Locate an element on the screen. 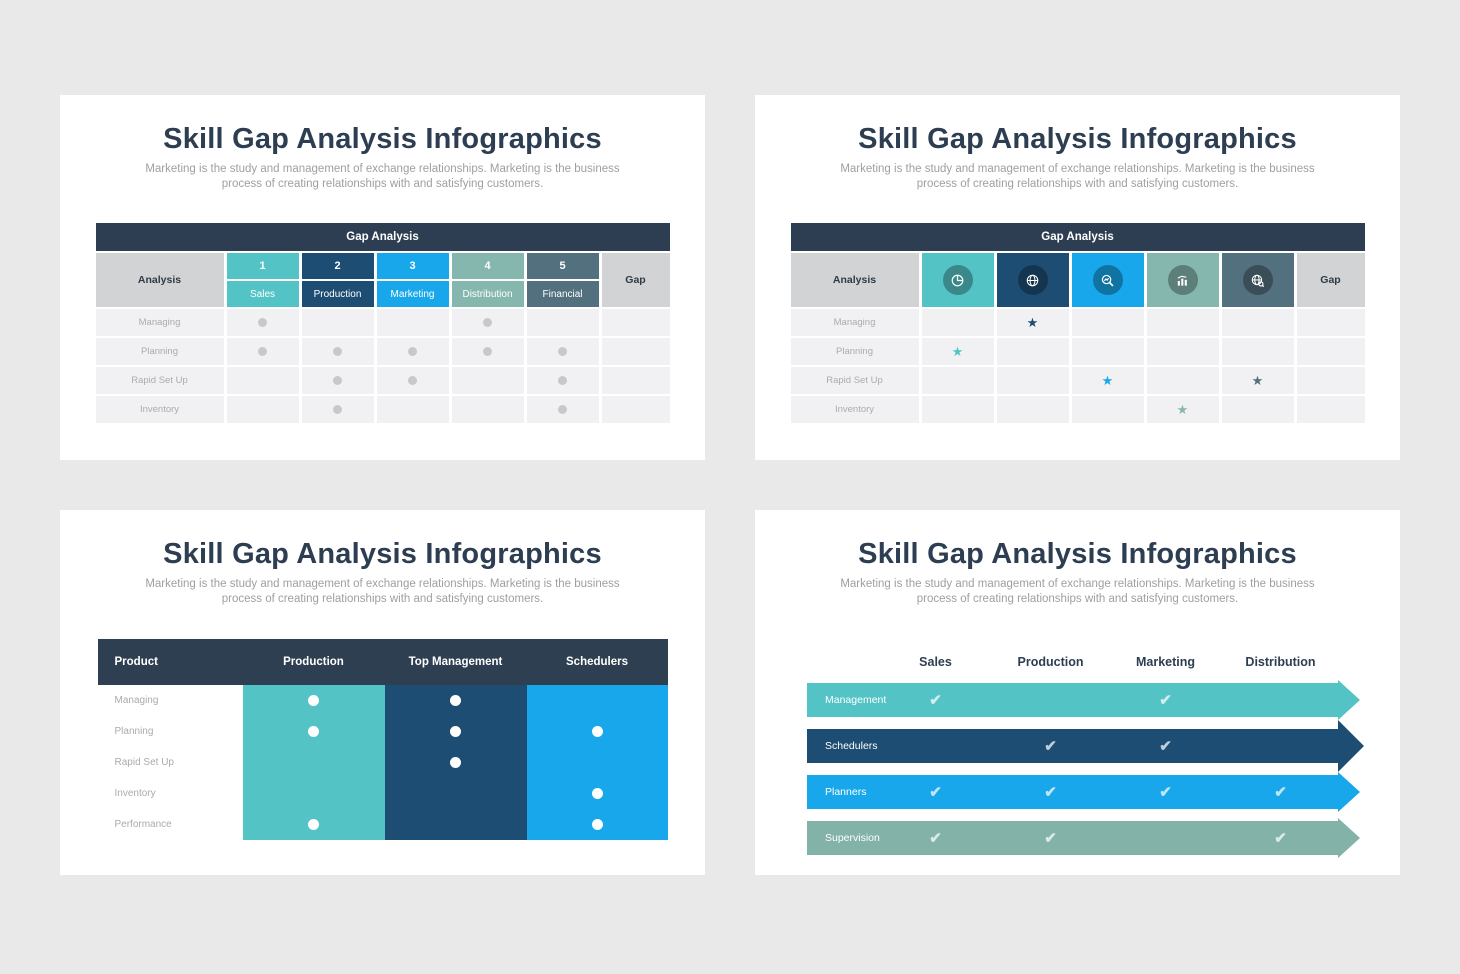  table-row: Inventory ★ is located at coordinates (1077, 410).